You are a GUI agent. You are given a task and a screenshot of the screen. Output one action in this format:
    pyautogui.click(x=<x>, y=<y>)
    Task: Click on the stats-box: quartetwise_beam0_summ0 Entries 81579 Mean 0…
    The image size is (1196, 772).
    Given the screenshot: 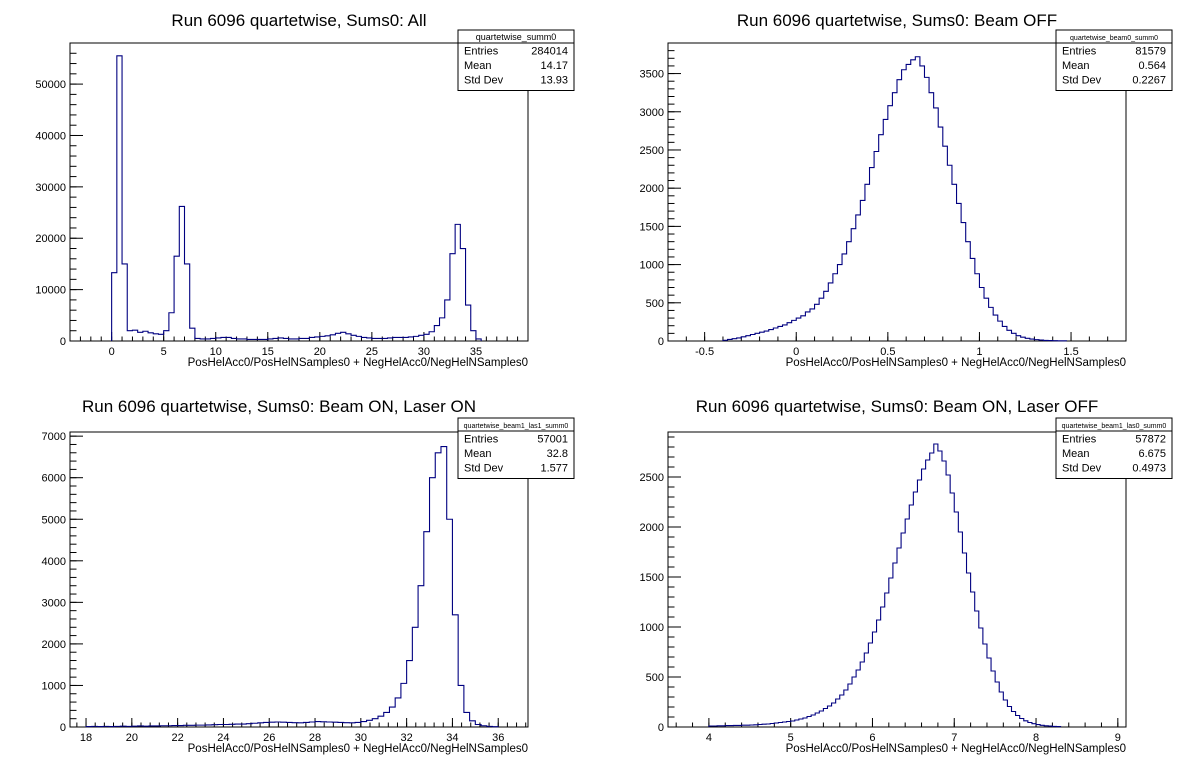 What is the action you would take?
    pyautogui.click(x=1114, y=60)
    